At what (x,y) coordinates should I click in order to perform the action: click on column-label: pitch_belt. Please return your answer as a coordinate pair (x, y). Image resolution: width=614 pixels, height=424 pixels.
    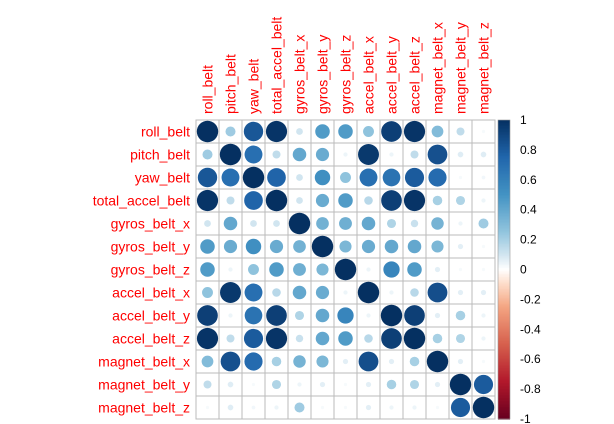
    Looking at the image, I should click on (231, 84).